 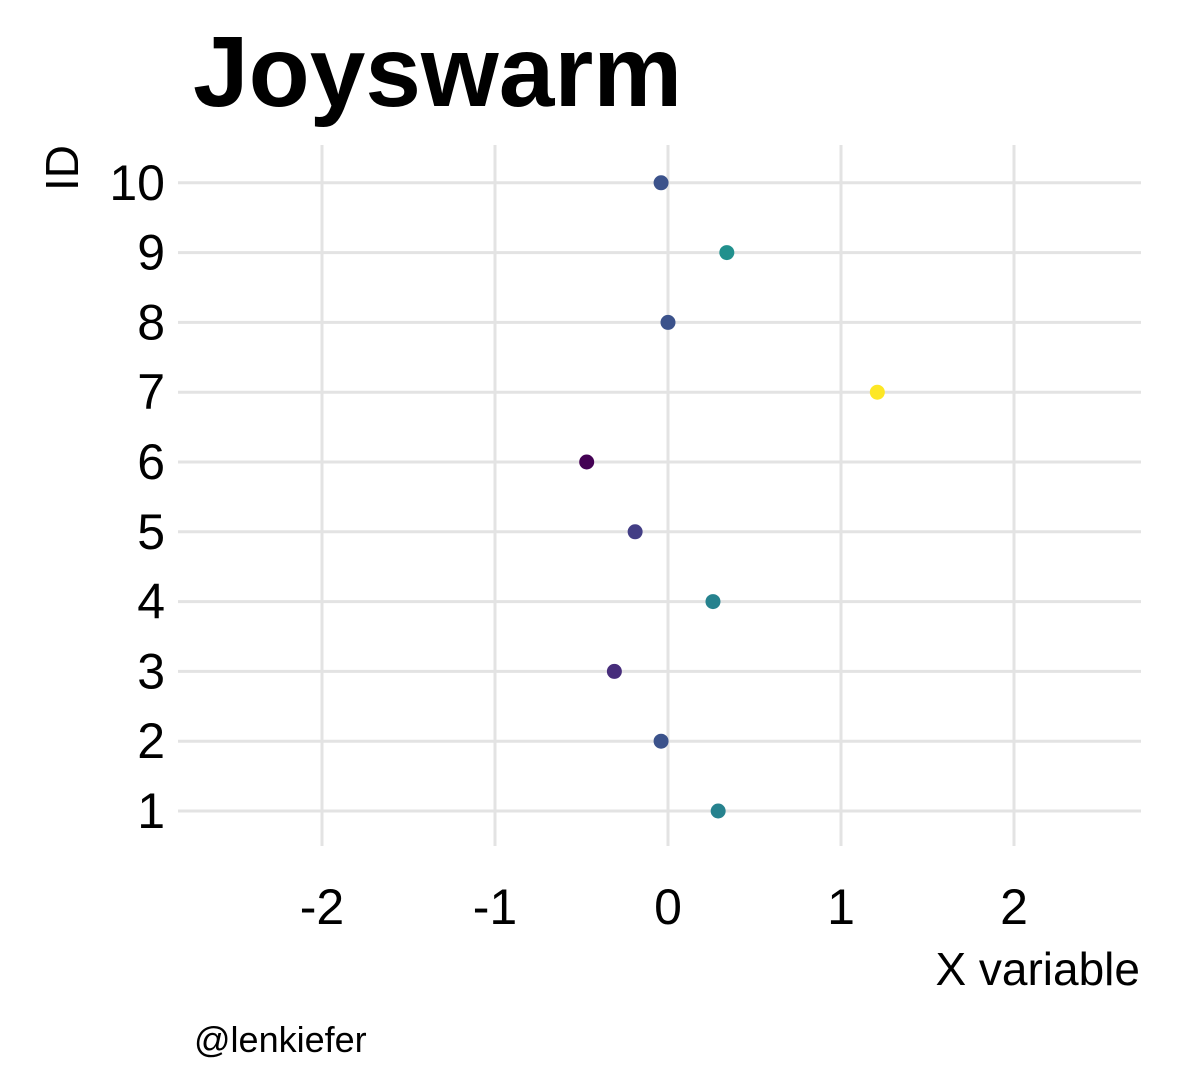 I want to click on y-tick-label: 7, so click(x=151, y=392).